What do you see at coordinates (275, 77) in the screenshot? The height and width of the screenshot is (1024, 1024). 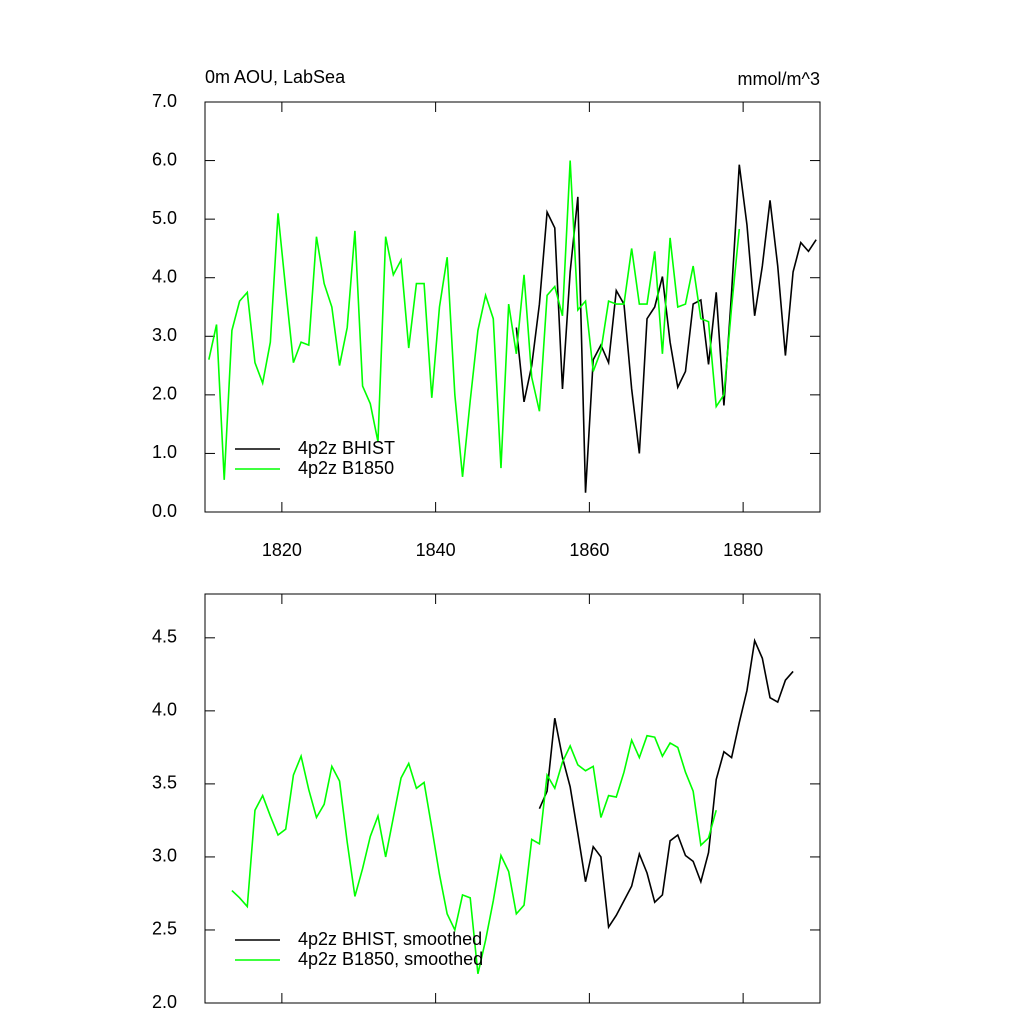 I see `chart-title: 0m AOU, LabSea` at bounding box center [275, 77].